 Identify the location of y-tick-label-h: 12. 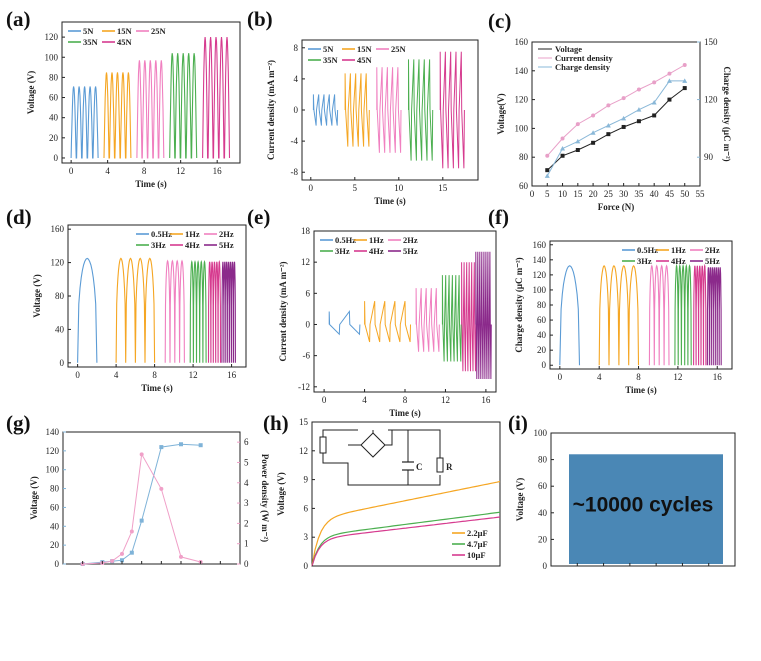
(303, 451).